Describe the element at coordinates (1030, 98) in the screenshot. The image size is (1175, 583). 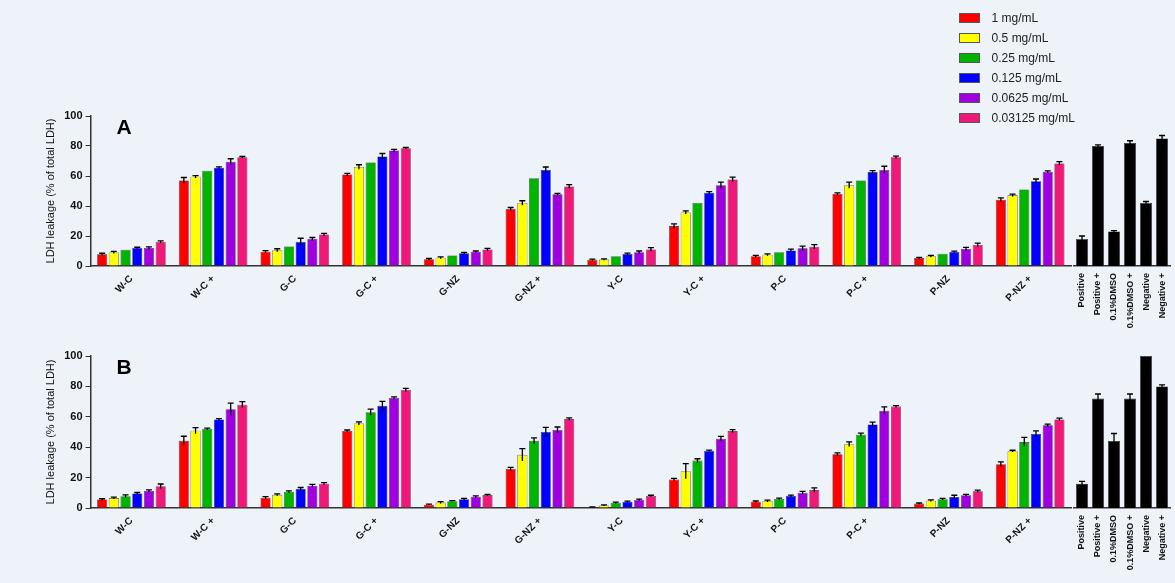
I see `legend-label: 0.0625 mg/mL` at that location.